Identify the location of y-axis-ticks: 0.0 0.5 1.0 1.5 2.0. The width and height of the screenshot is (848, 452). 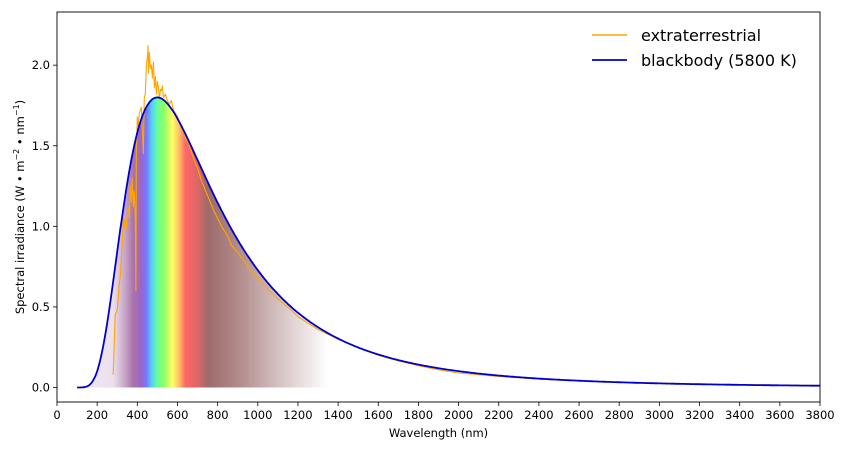
(44, 226).